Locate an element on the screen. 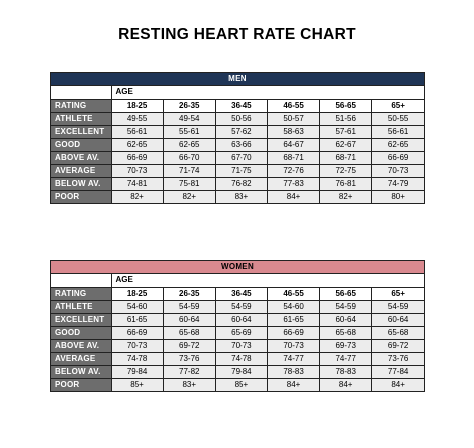 The width and height of the screenshot is (474, 448). heart-rate-cell: 85+ is located at coordinates (241, 384).